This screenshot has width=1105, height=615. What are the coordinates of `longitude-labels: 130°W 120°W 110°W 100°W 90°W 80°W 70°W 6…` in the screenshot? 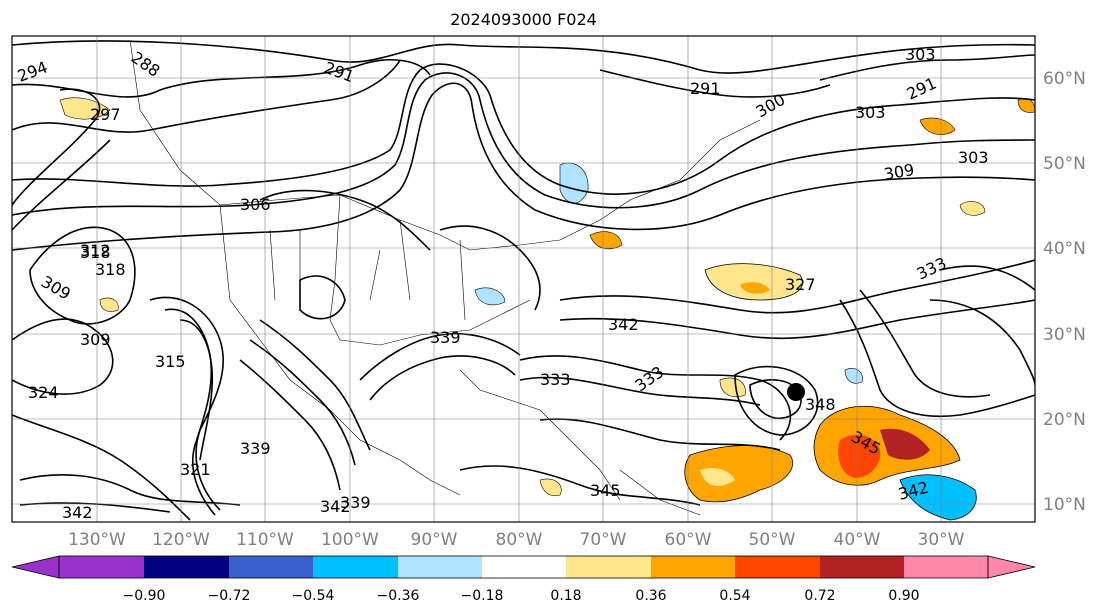 It's located at (516, 540).